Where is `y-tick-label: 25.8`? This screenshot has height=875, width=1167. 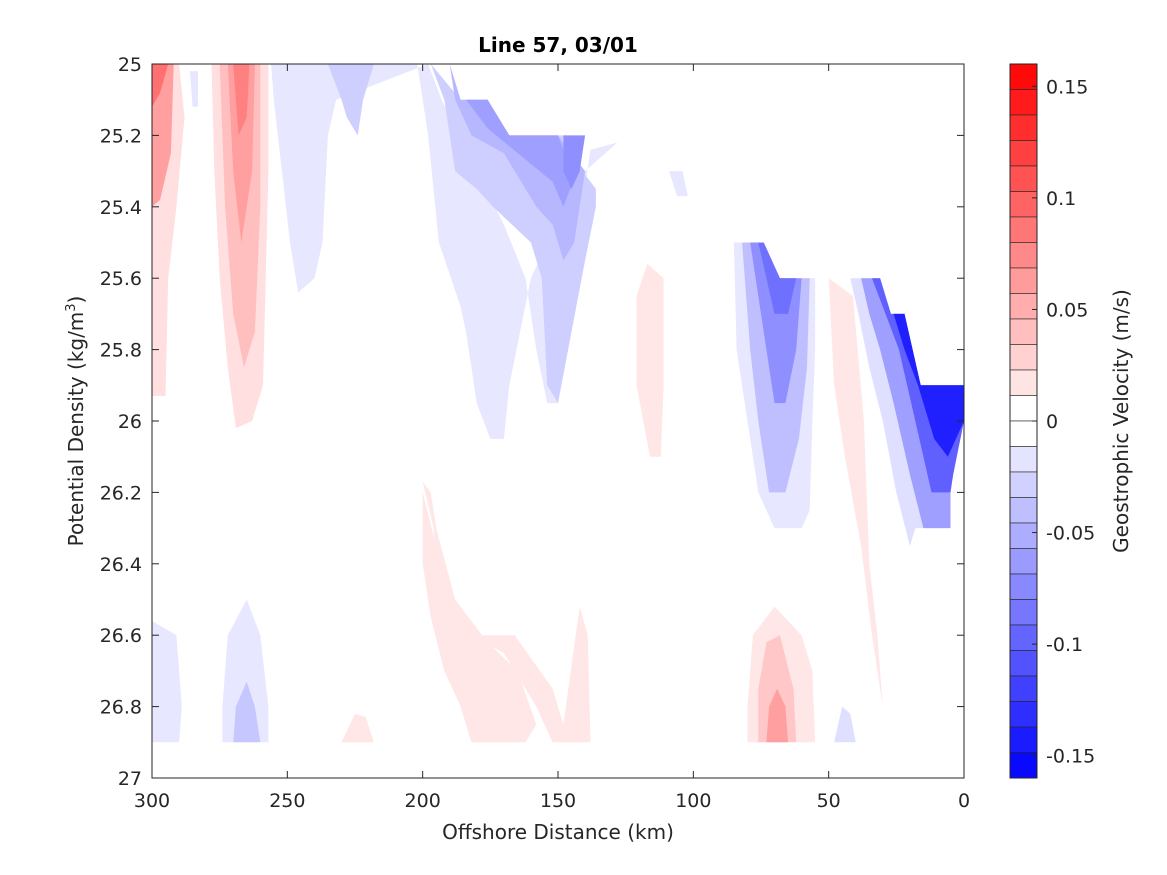
y-tick-label: 25.8 is located at coordinates (121, 351).